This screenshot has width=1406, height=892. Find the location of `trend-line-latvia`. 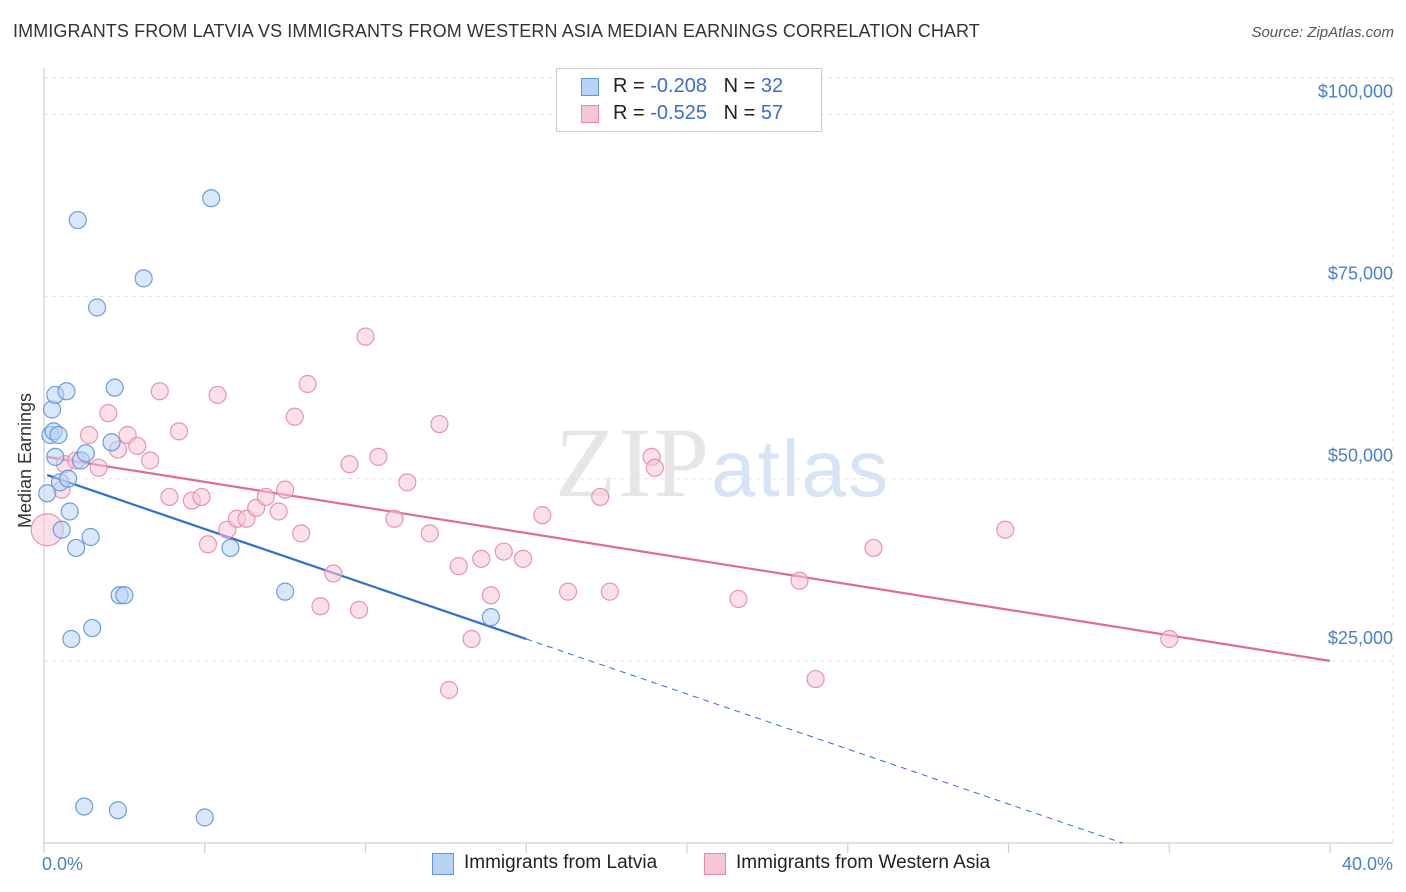

trend-line-latvia is located at coordinates (286, 557).